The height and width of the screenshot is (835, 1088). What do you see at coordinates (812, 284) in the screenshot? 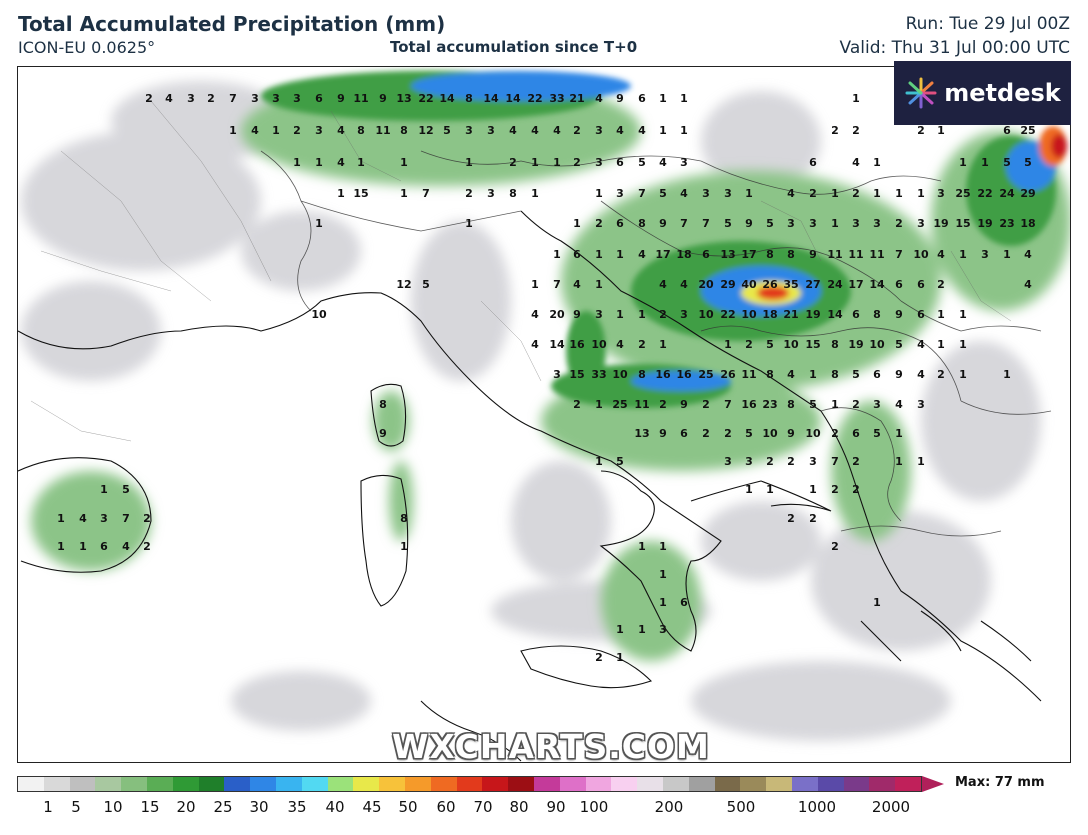
I see `accumulation-value: 27` at bounding box center [812, 284].